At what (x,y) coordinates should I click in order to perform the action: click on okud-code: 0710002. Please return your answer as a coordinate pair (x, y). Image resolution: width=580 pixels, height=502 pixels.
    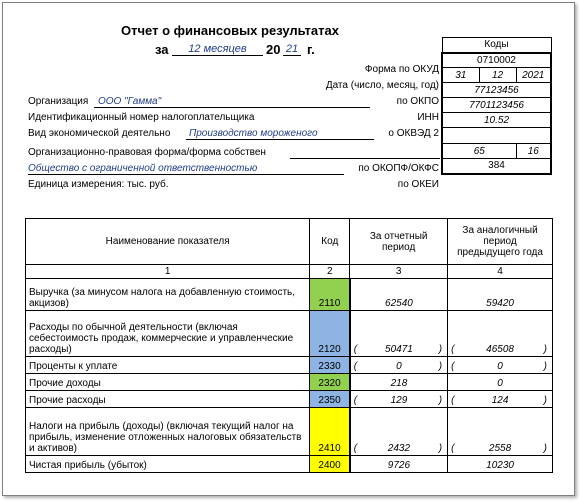
    Looking at the image, I should click on (496, 59).